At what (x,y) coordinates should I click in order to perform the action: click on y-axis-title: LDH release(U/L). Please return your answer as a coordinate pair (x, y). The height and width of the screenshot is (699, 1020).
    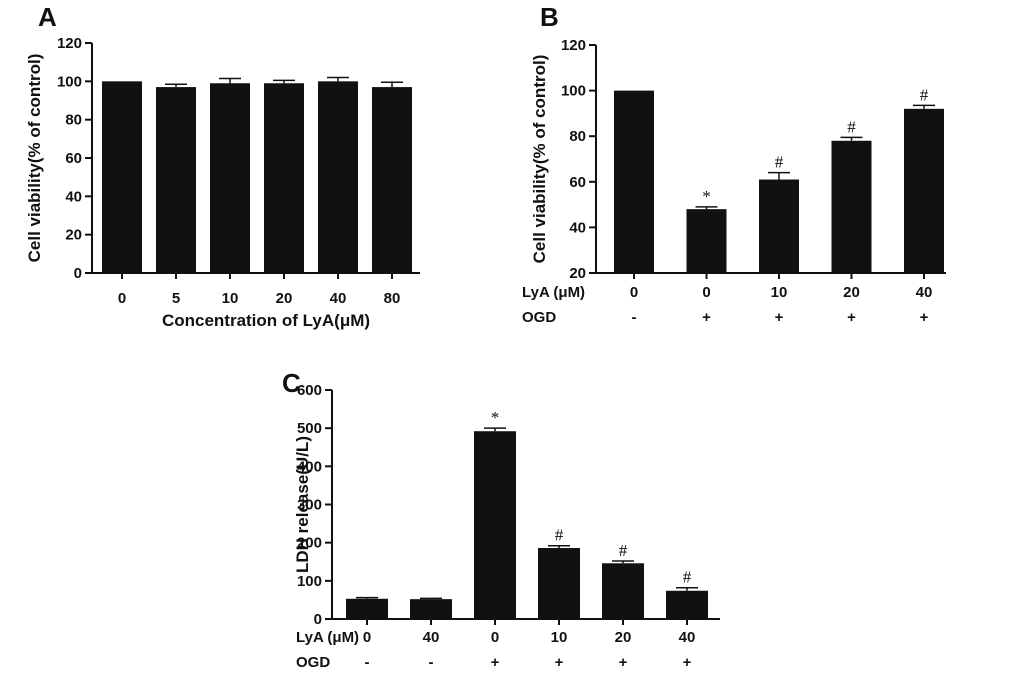
    Looking at the image, I should click on (302, 504).